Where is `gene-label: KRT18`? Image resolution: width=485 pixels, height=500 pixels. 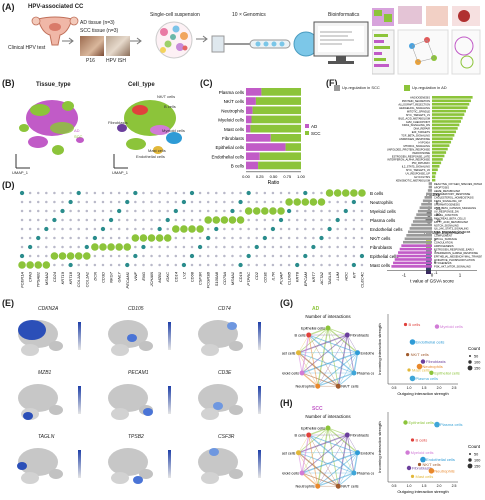 gene-label: KRT18 is located at coordinates (70, 277).